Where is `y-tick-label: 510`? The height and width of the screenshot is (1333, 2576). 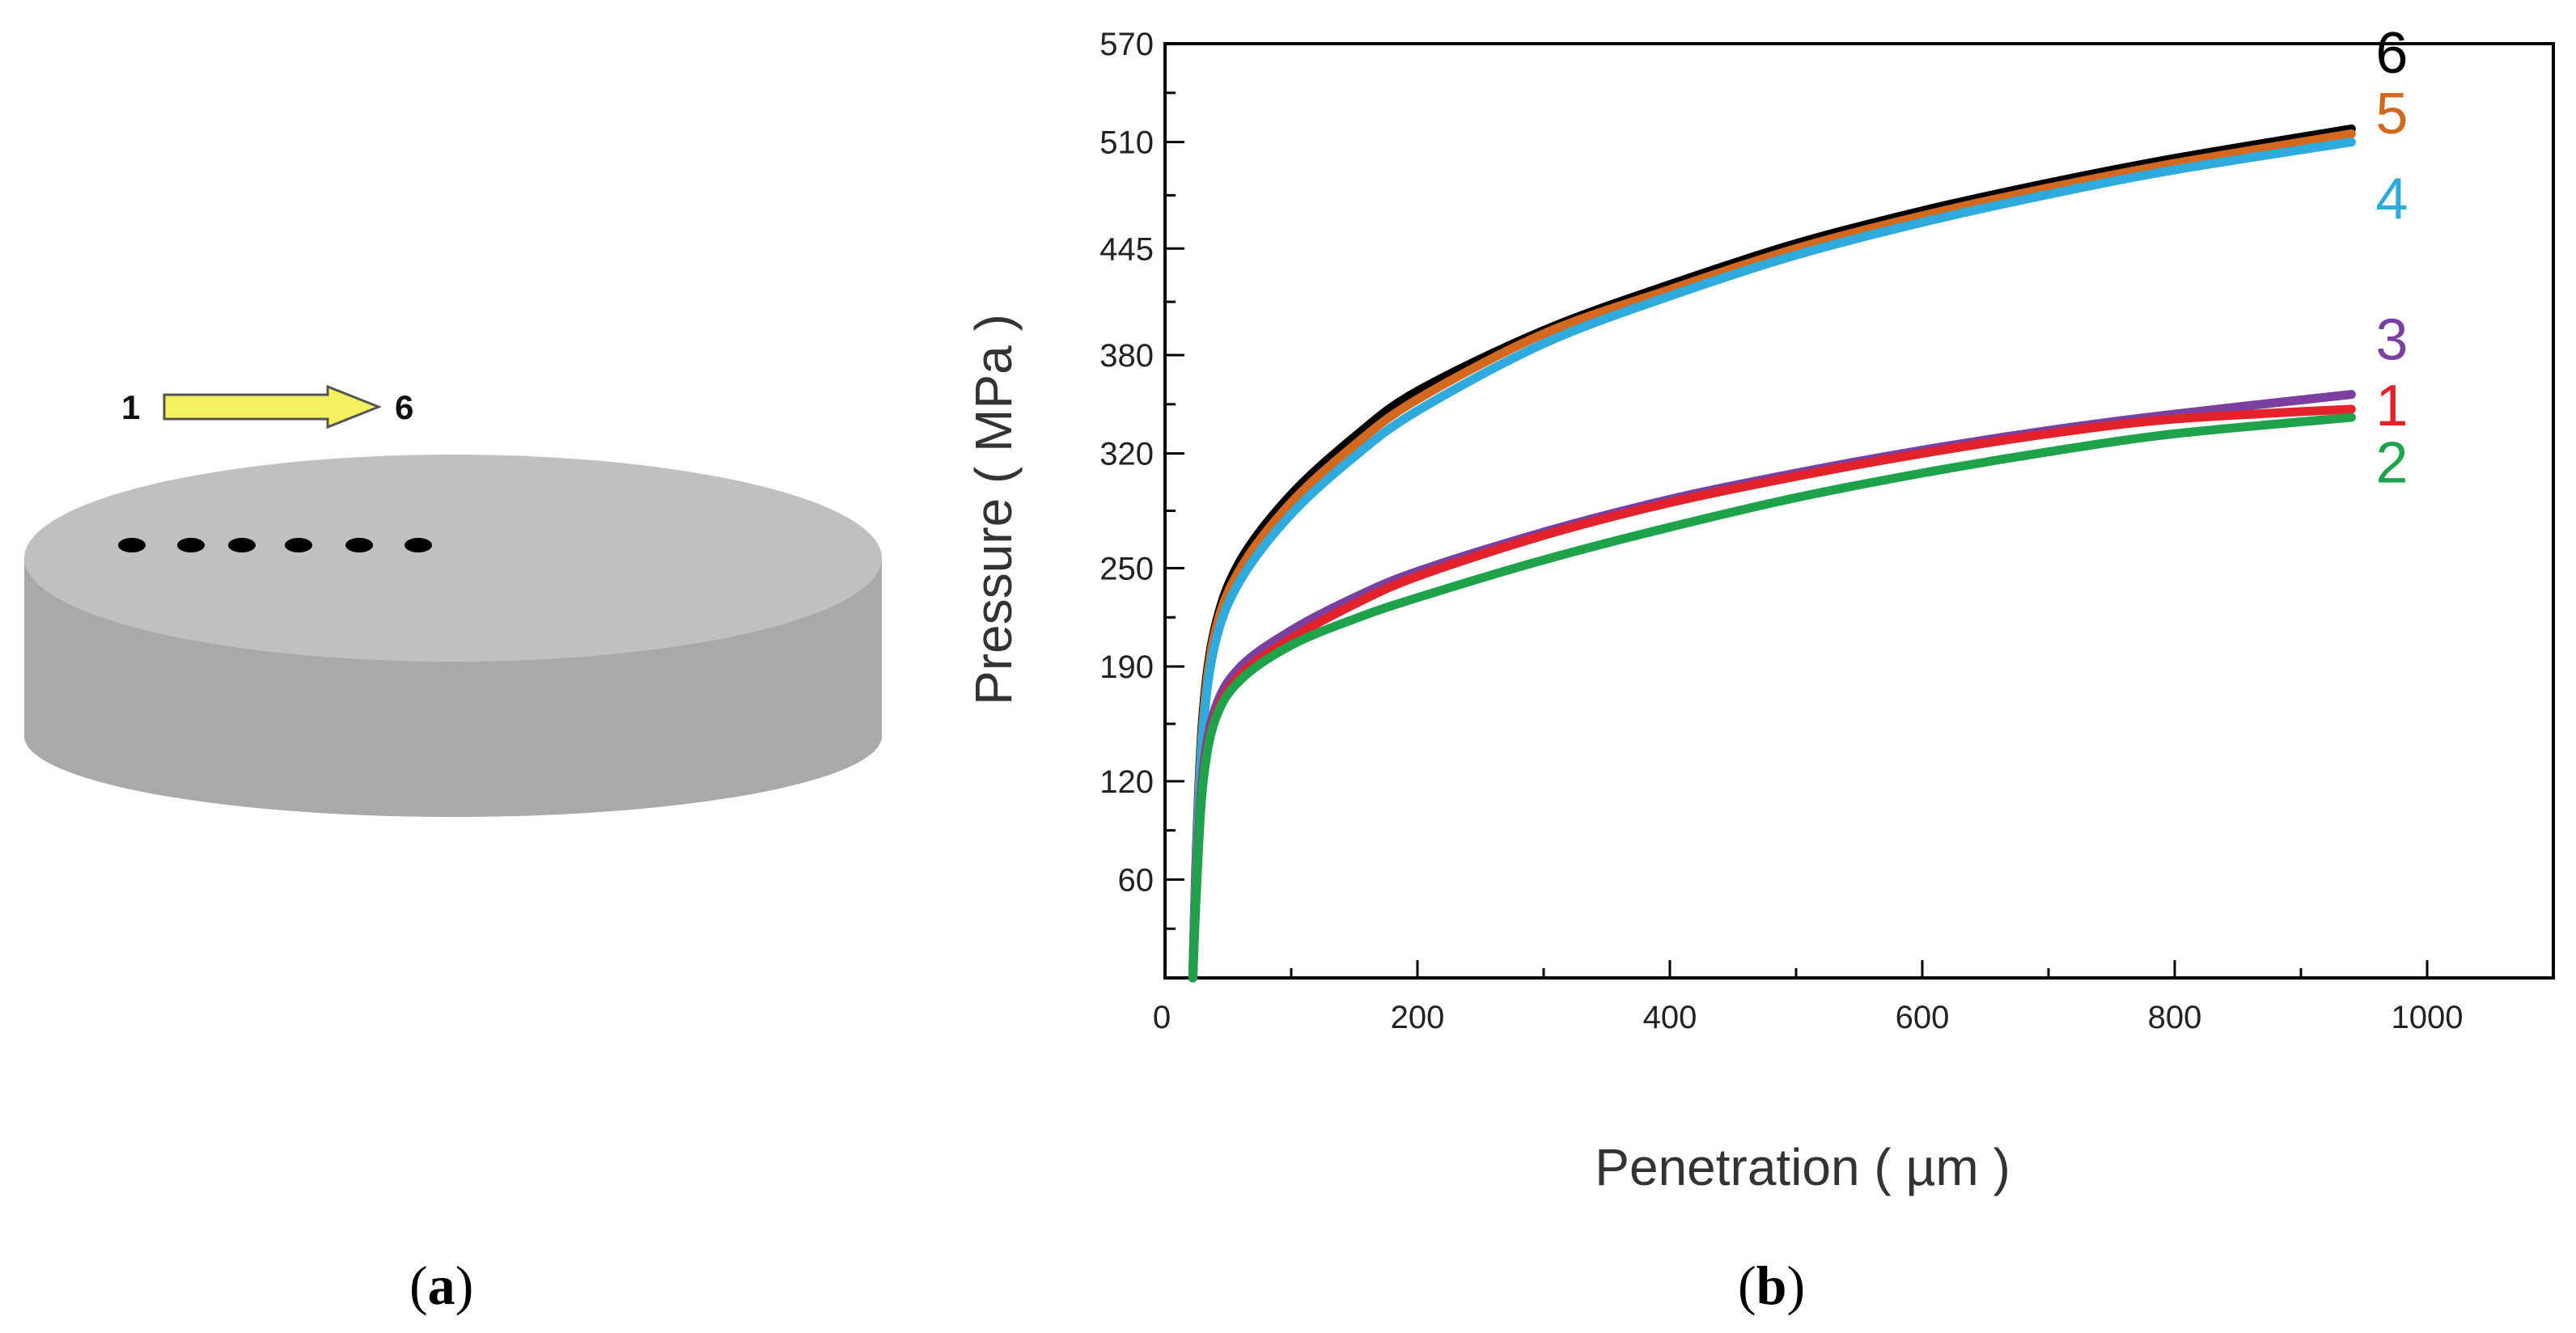 y-tick-label: 510 is located at coordinates (1126, 143).